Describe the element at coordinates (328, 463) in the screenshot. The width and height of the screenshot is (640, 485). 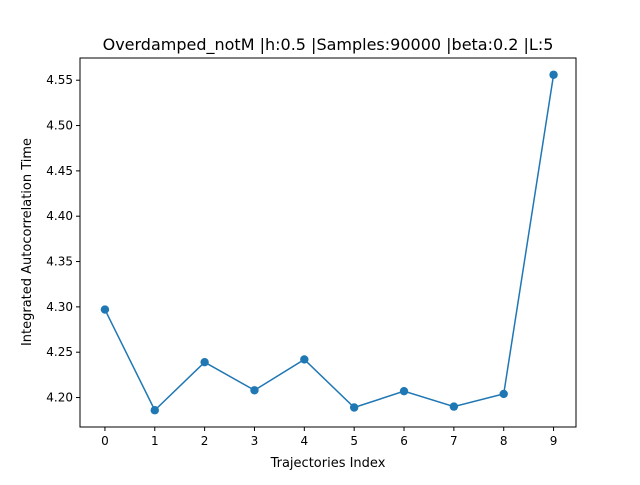
I see `x-axis-label: Trajectories Index` at that location.